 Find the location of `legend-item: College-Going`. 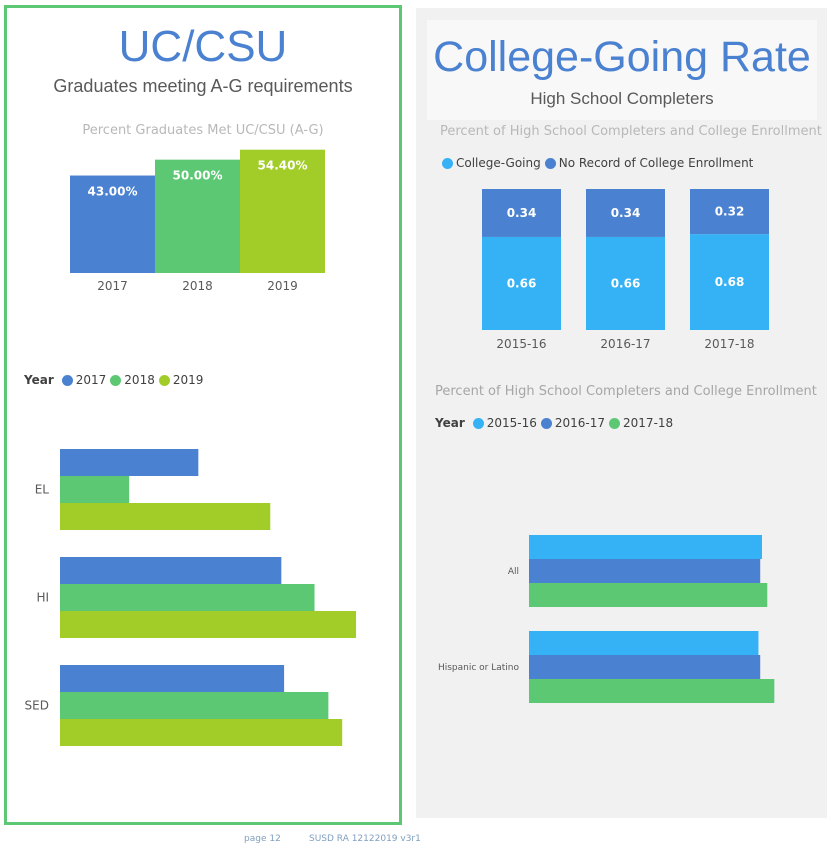

legend-item: College-Going is located at coordinates (490, 163).